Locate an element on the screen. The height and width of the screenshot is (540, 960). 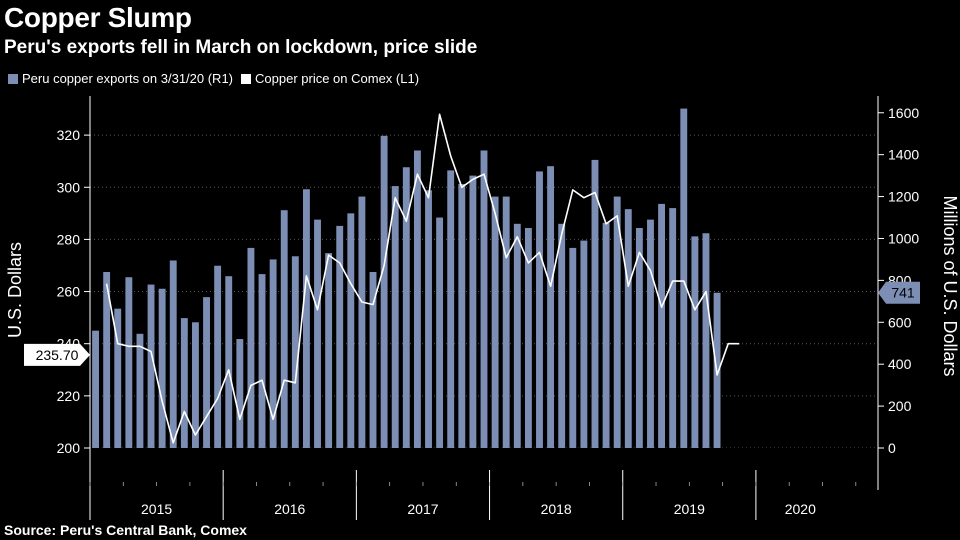
x-tick-label-2019: 2019 is located at coordinates (689, 509).